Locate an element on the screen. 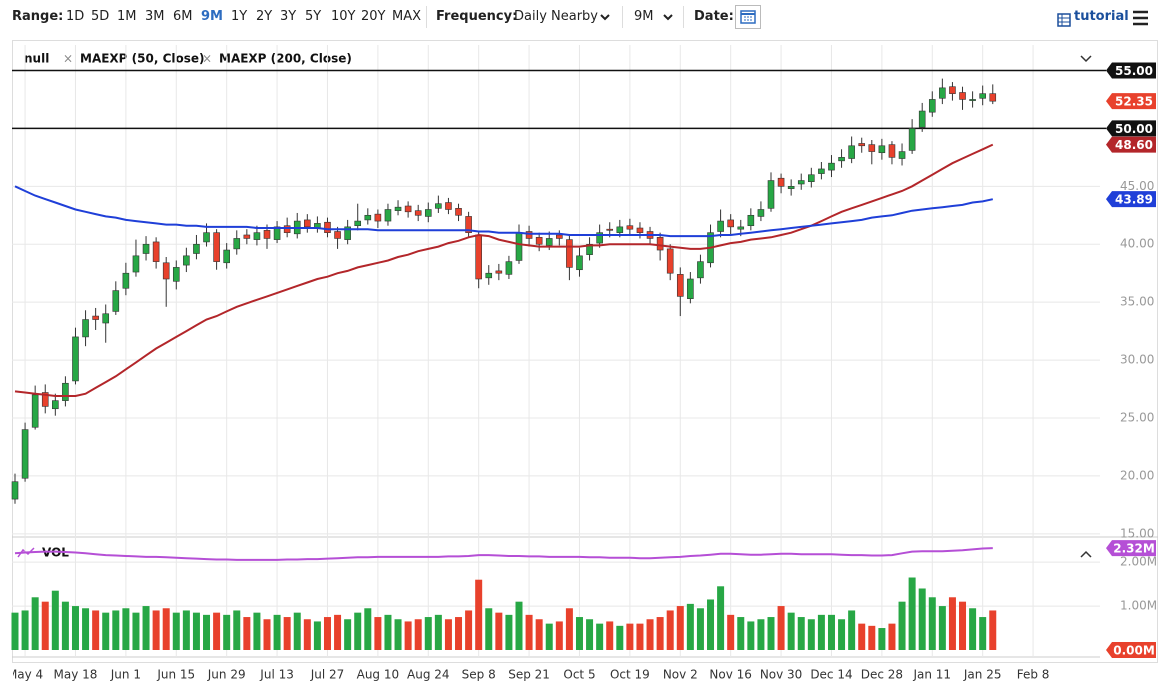 The height and width of the screenshot is (689, 1164). range-button: 2Y is located at coordinates (264, 16).